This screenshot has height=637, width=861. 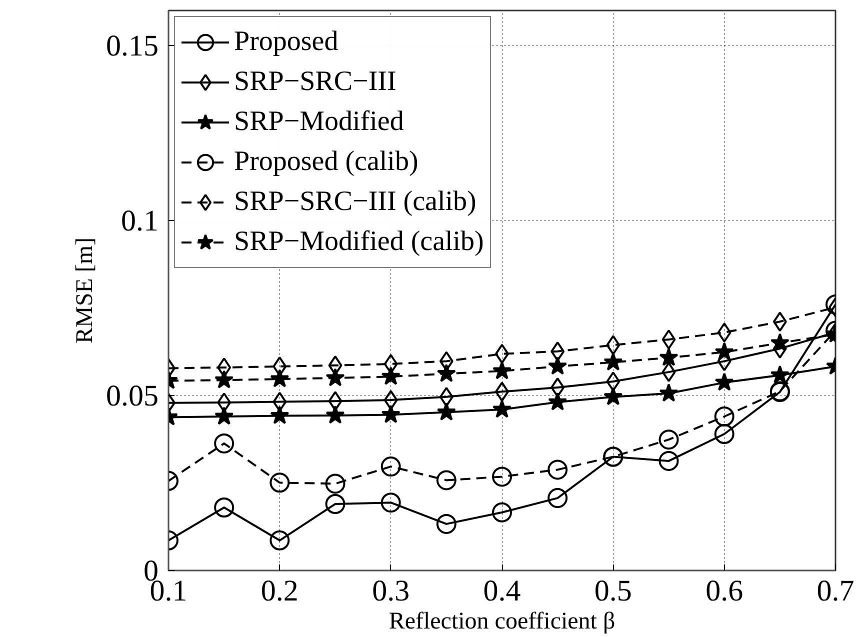 What do you see at coordinates (85, 290) in the screenshot?
I see `y-axis-title: RMSE [m]` at bounding box center [85, 290].